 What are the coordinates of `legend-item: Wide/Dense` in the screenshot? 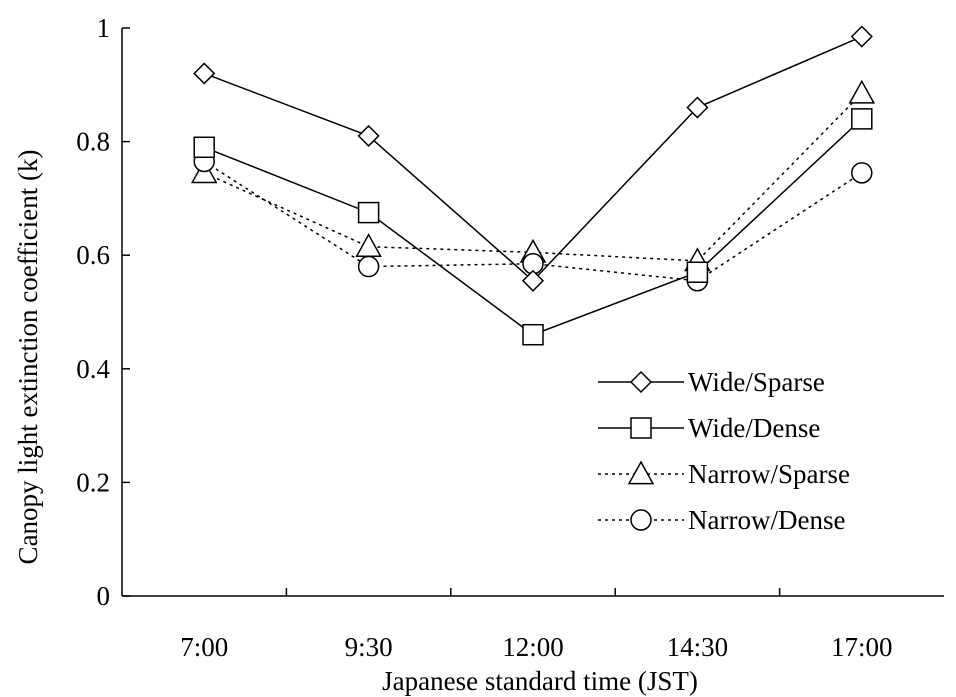 It's located at (709, 428).